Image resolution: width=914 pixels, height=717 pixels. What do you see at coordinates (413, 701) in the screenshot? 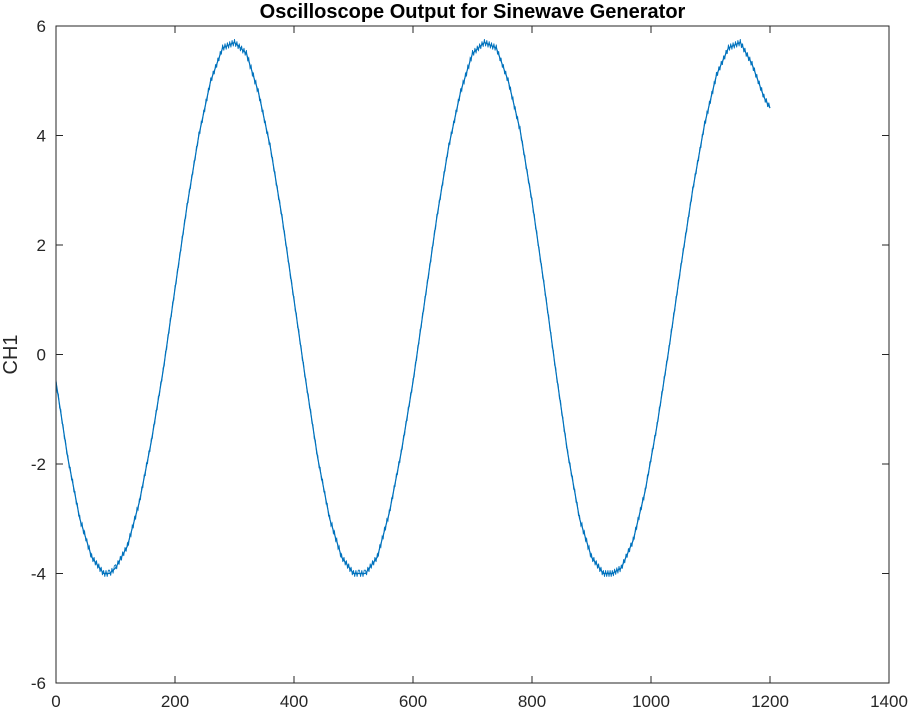
I see `x-tick-label: 600` at bounding box center [413, 701].